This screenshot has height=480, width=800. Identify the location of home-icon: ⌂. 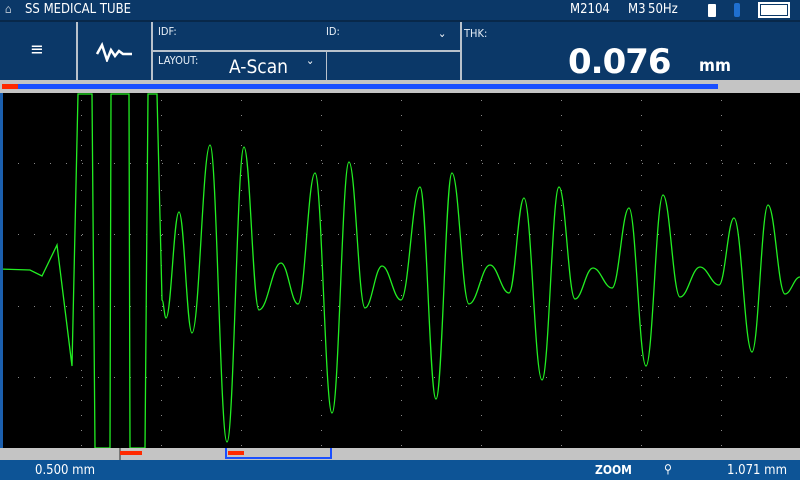
(8, 9).